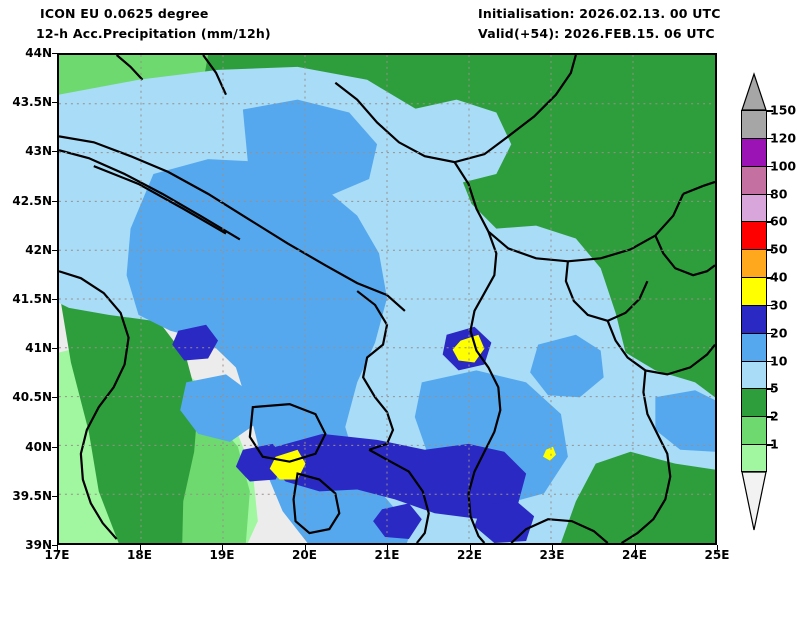 The width and height of the screenshot is (800, 618). I want to click on x-tick-label: 23E, so click(552, 555).